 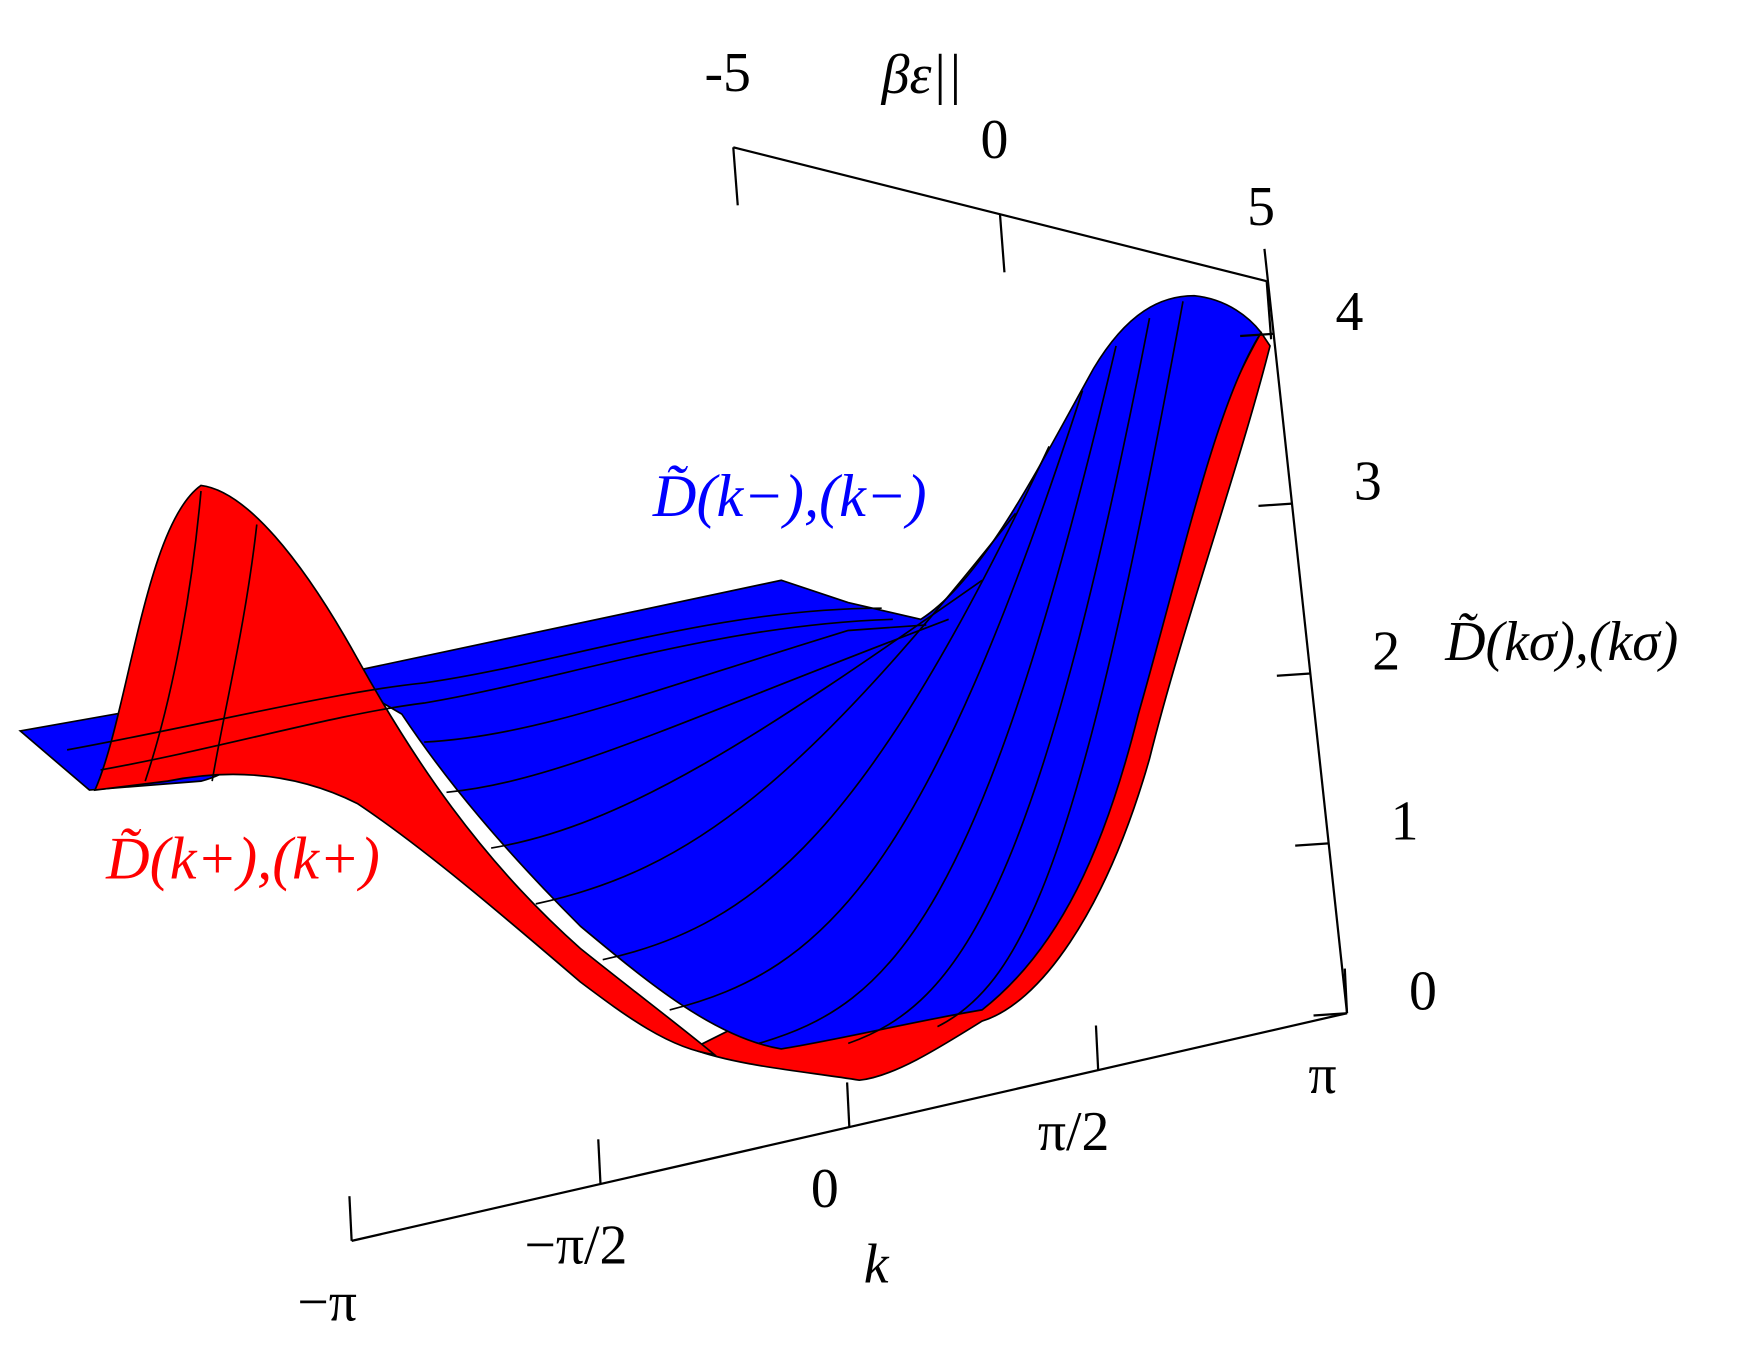 I want to click on z-tick-label: 2, so click(x=1386, y=652).